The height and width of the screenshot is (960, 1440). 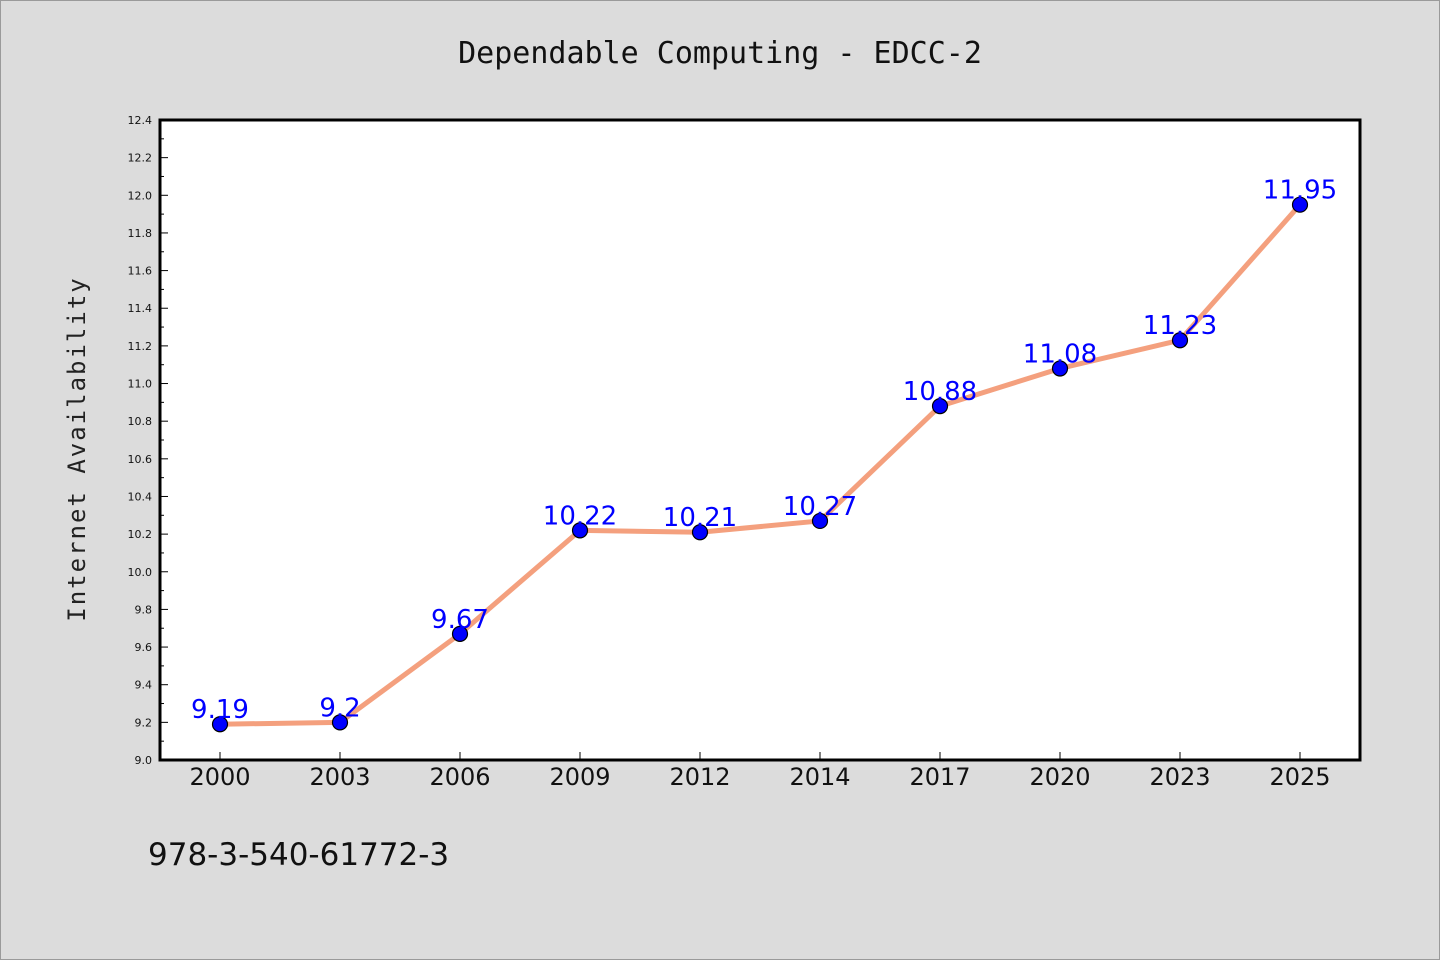 I want to click on x-tick-label: 2017, so click(x=939, y=777).